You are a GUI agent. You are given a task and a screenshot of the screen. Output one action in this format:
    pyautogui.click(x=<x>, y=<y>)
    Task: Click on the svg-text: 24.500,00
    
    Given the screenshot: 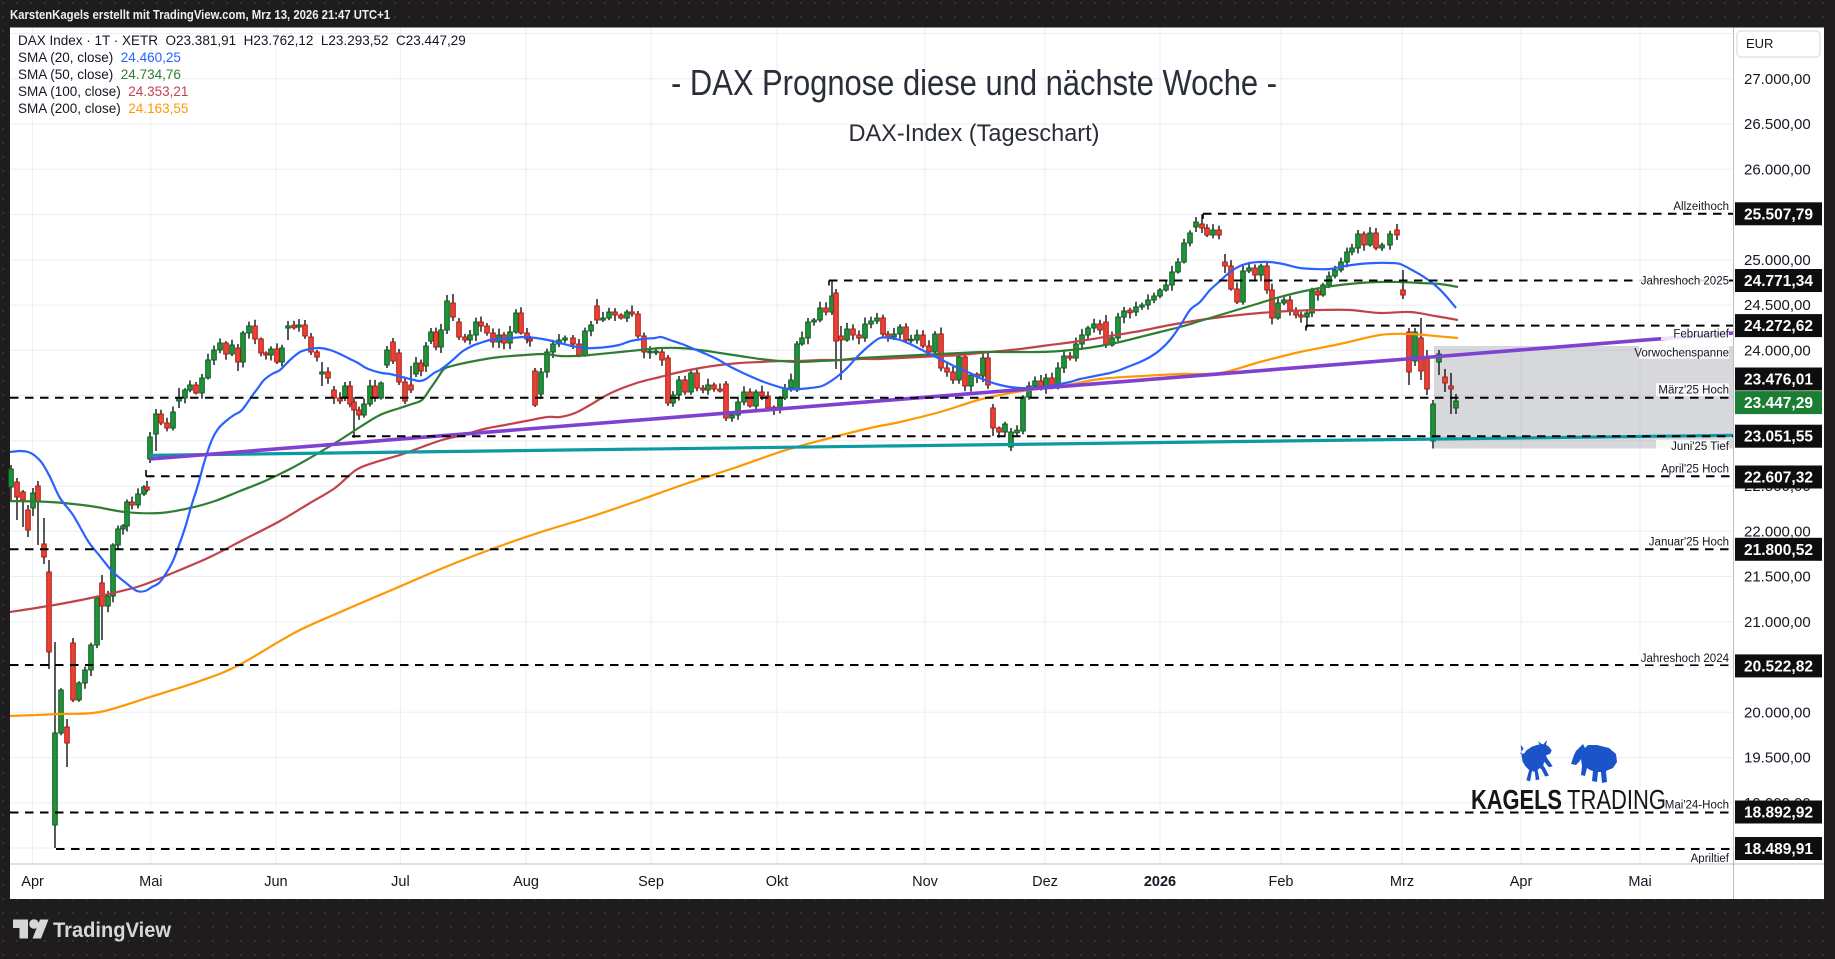 What is the action you would take?
    pyautogui.click(x=1777, y=305)
    